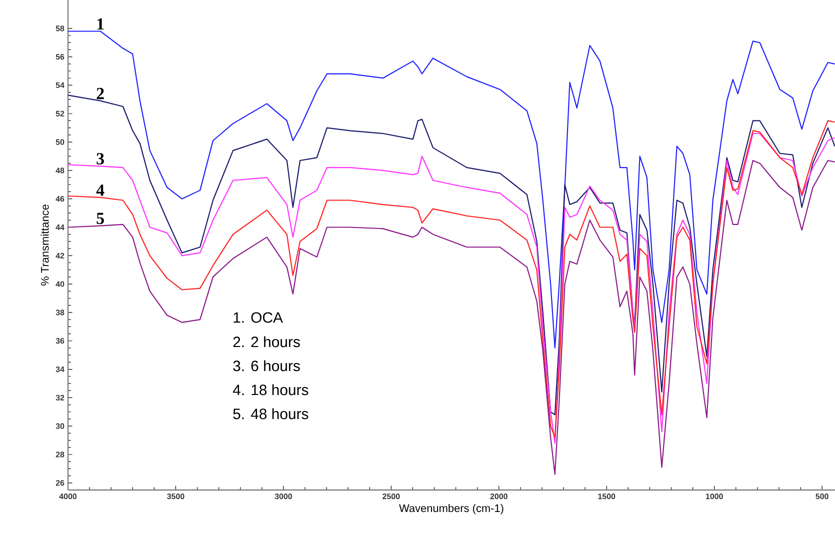  Describe the element at coordinates (266, 342) in the screenshot. I see `annotation: 2. 2 hours` at that location.